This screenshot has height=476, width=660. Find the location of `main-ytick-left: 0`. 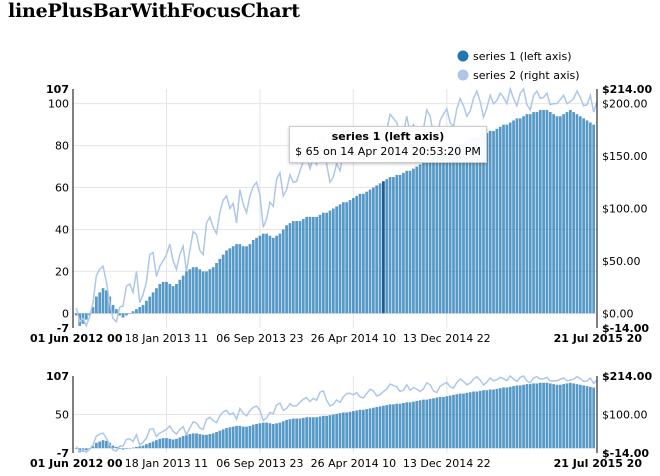

main-ytick-left: 0 is located at coordinates (65, 313).